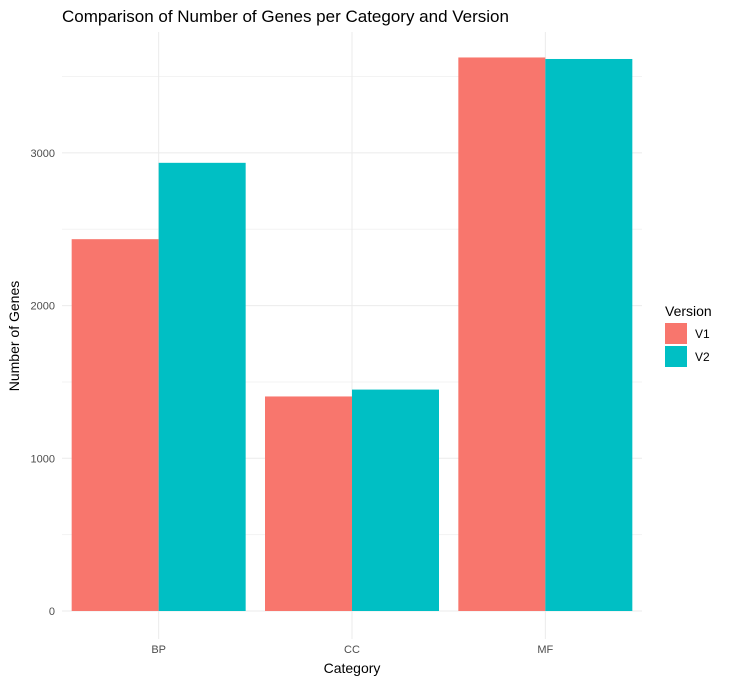 The height and width of the screenshot is (683, 730). Describe the element at coordinates (43, 307) in the screenshot. I see `y-tick-label: 2000` at that location.